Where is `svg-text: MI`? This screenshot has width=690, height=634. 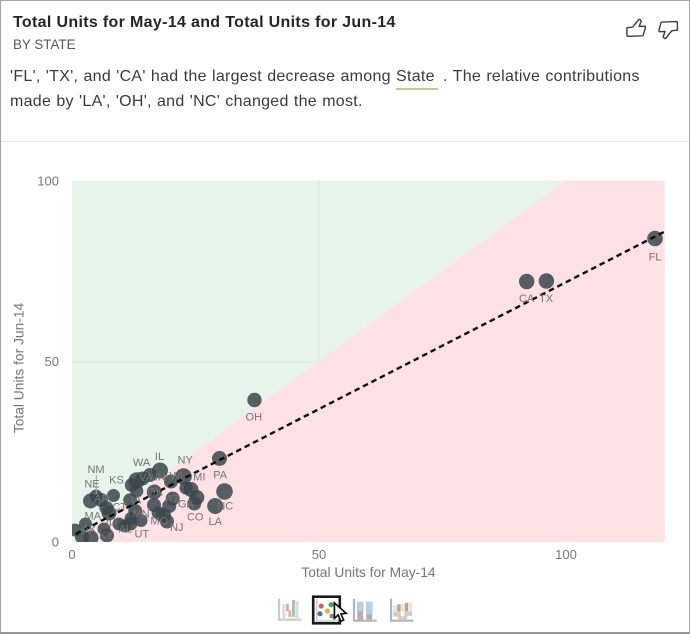
svg-text: MI is located at coordinates (199, 478).